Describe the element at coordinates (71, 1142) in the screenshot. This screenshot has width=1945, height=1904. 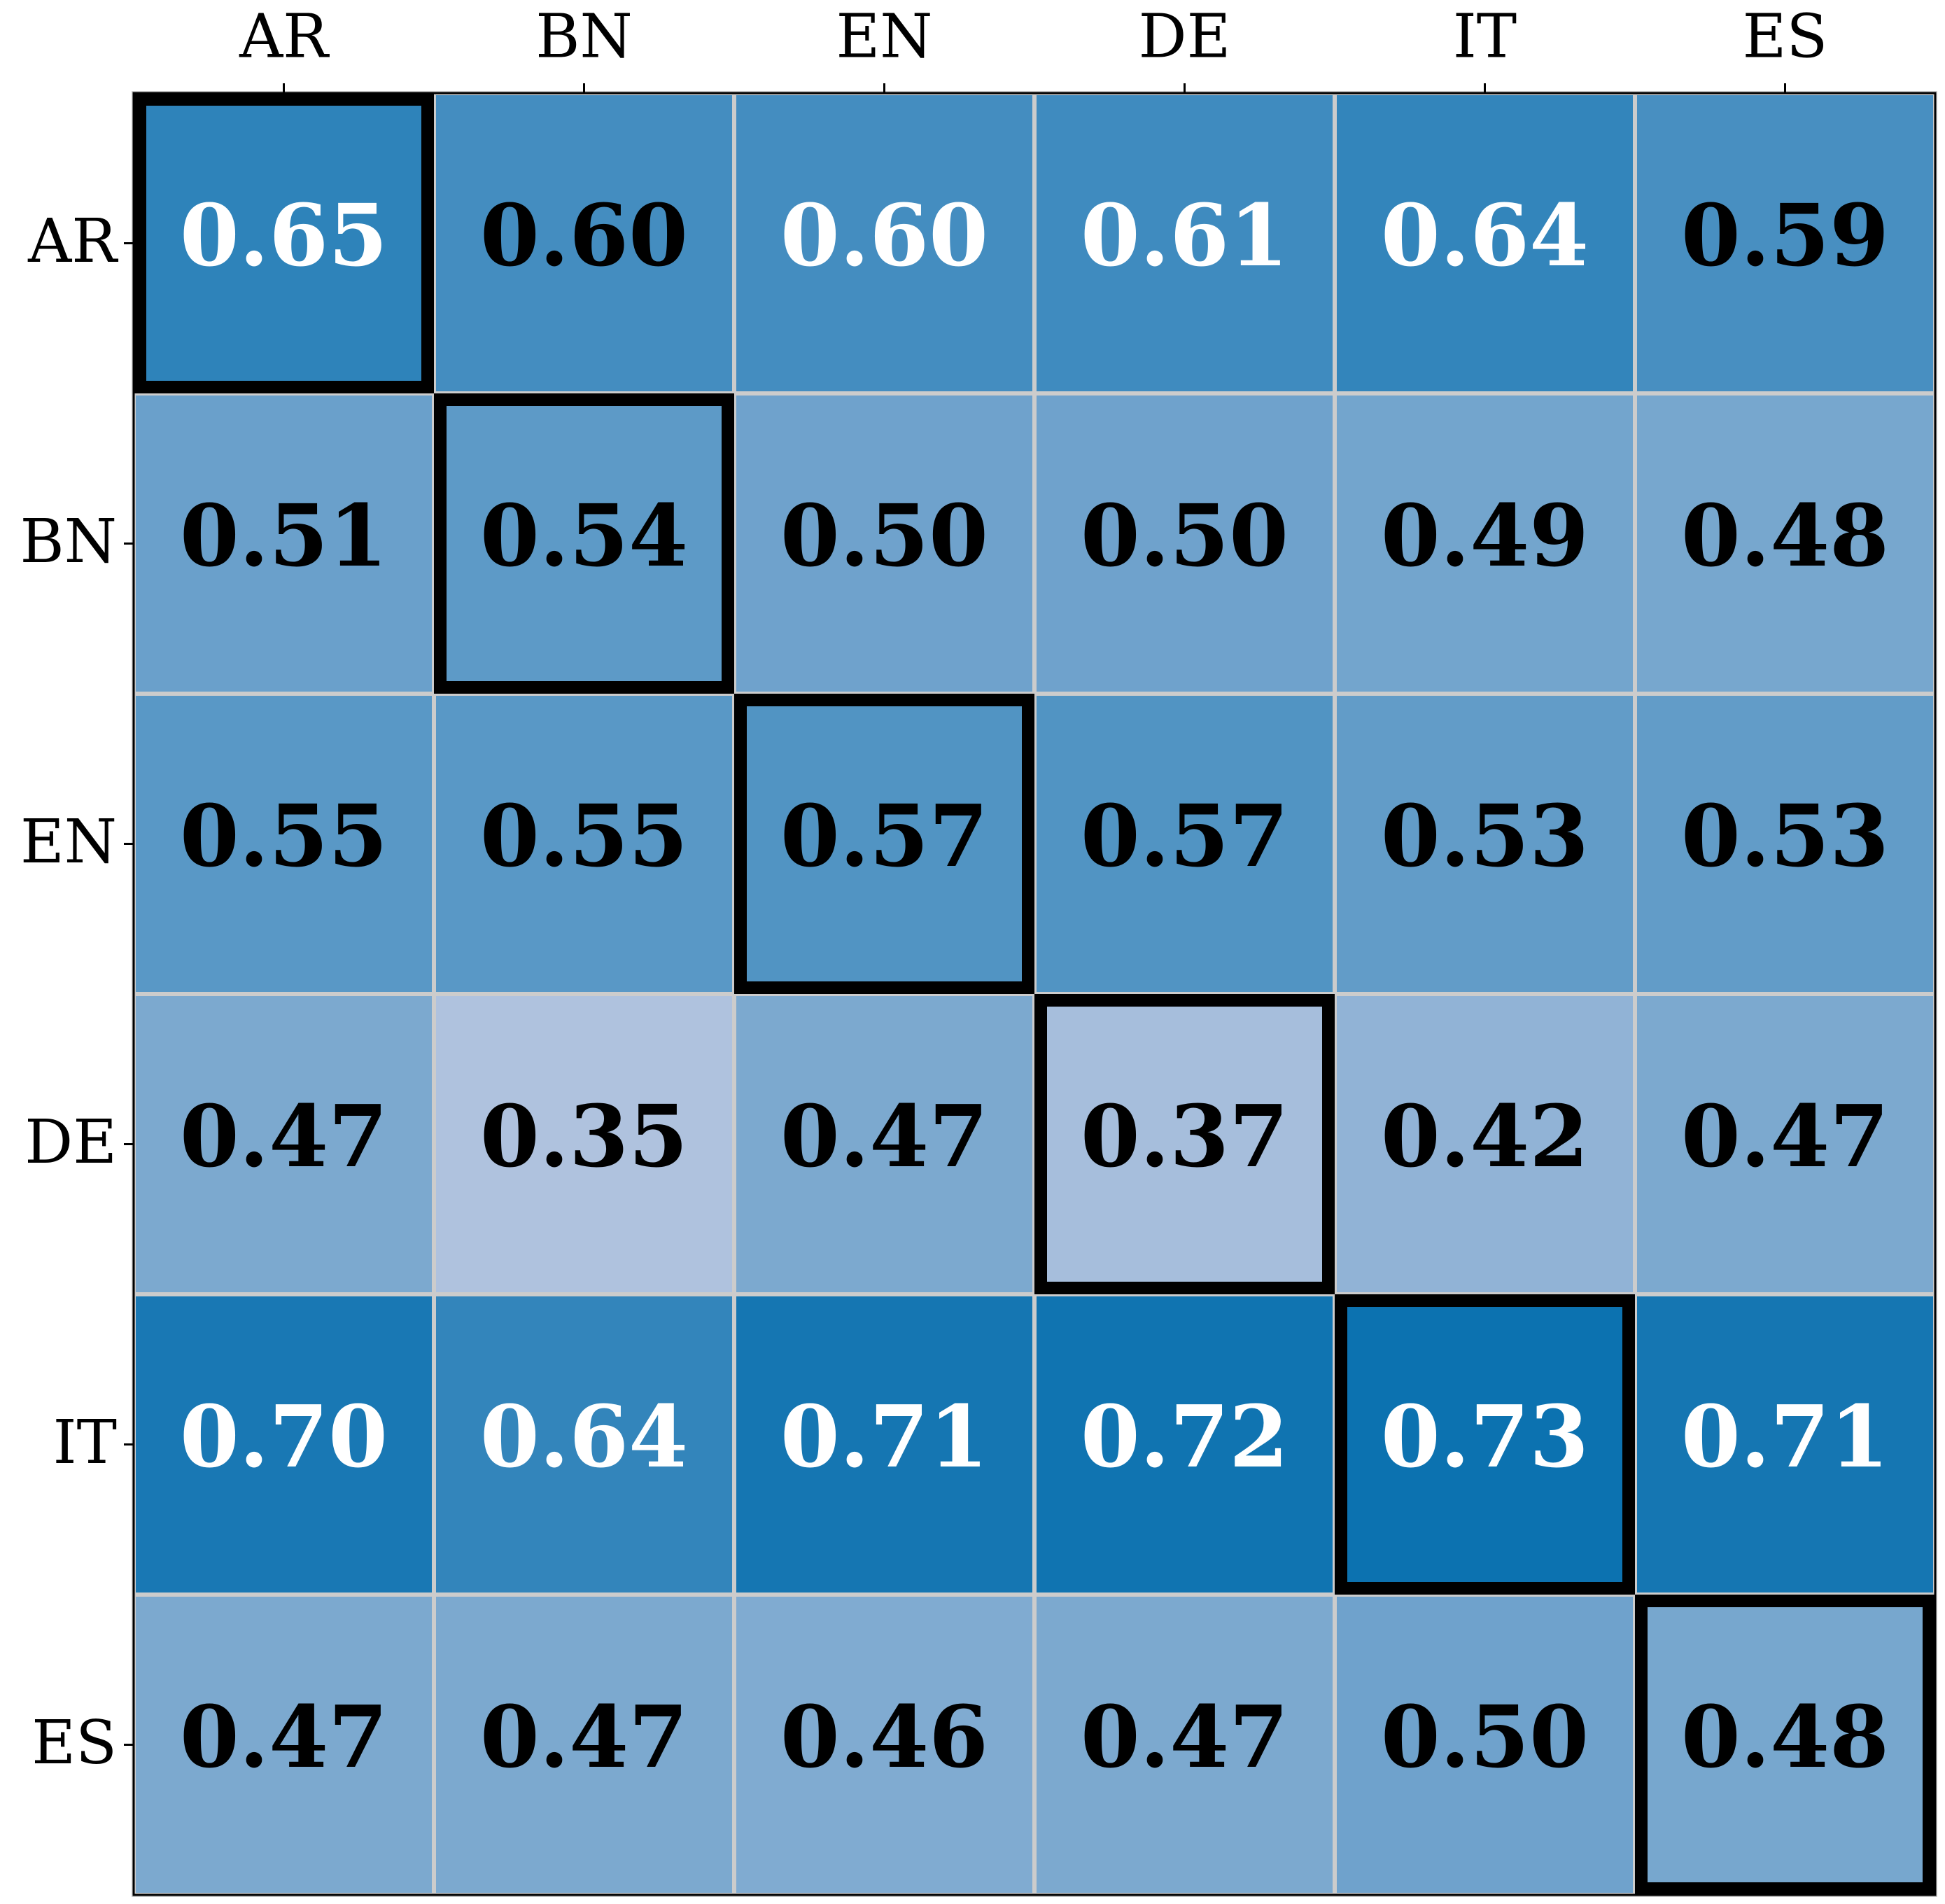
I see `y-tick-label: DE` at that location.